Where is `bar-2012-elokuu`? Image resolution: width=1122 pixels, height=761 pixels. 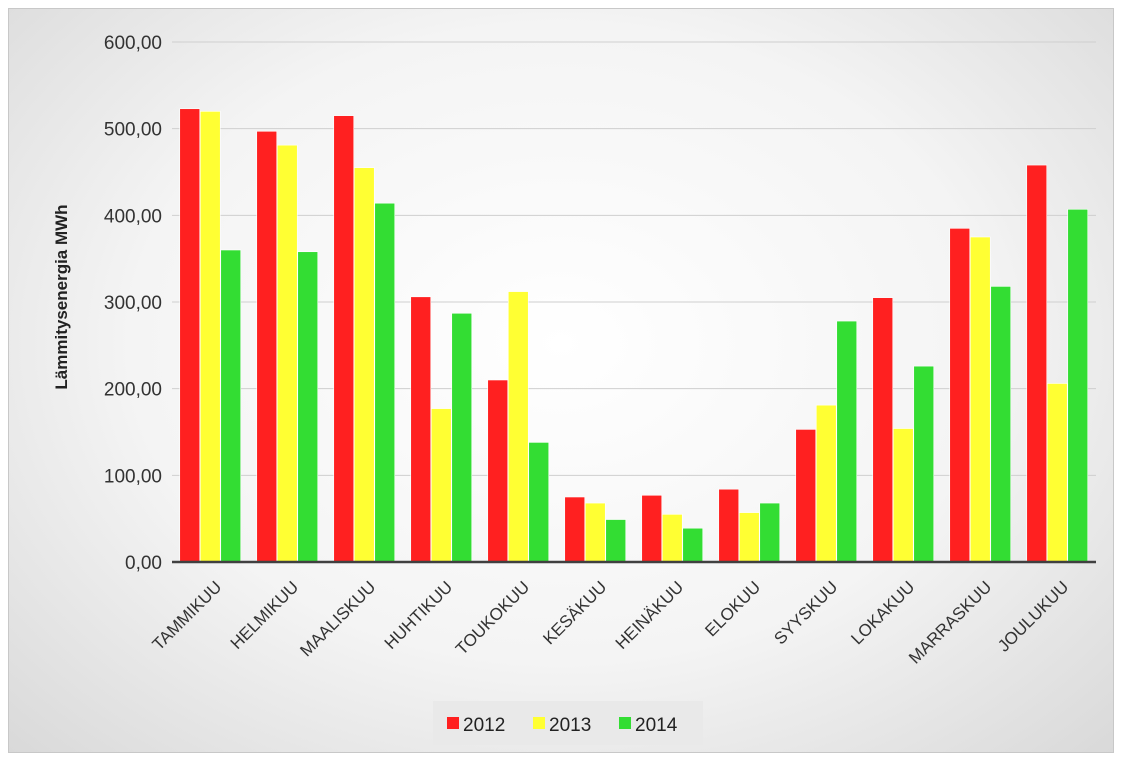 bar-2012-elokuu is located at coordinates (729, 525).